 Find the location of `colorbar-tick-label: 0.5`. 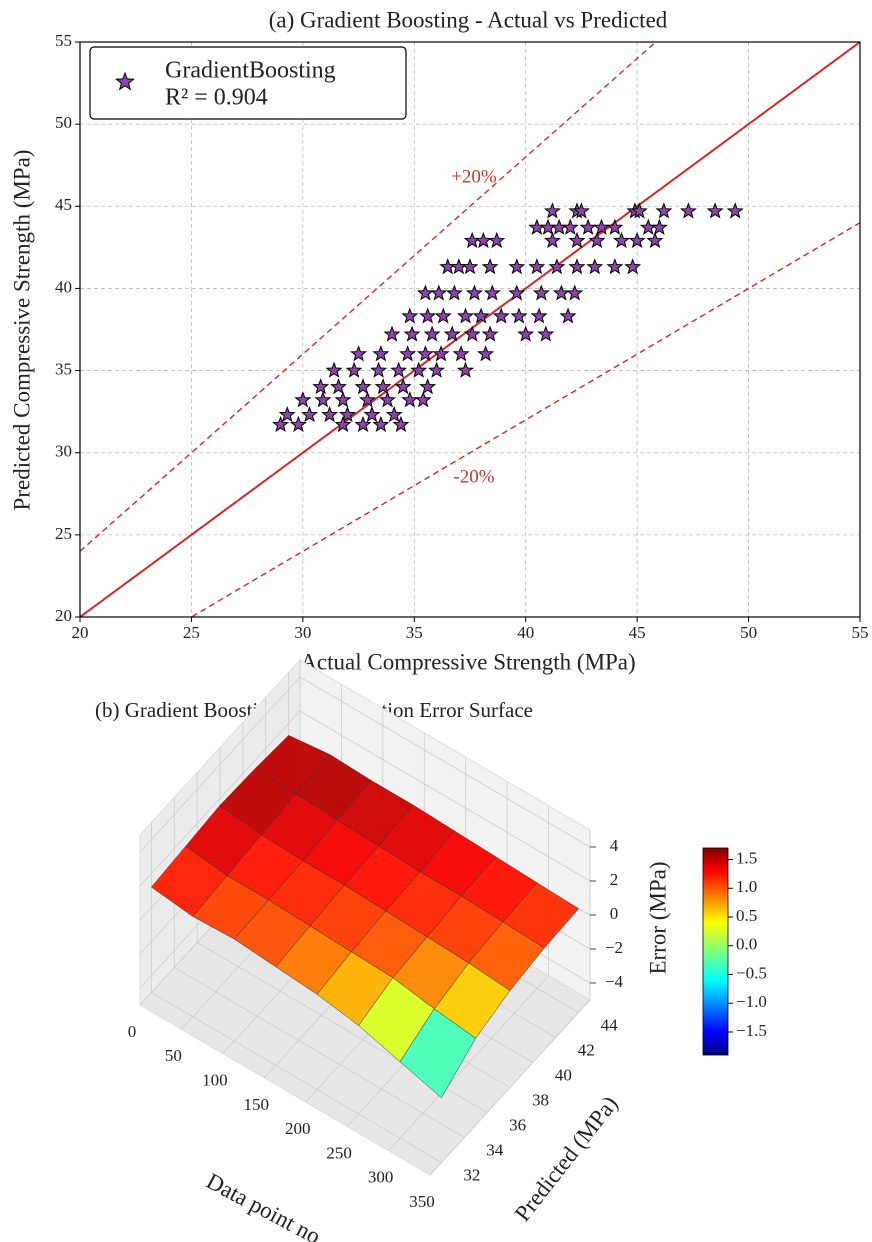

colorbar-tick-label: 0.5 is located at coordinates (746, 915).